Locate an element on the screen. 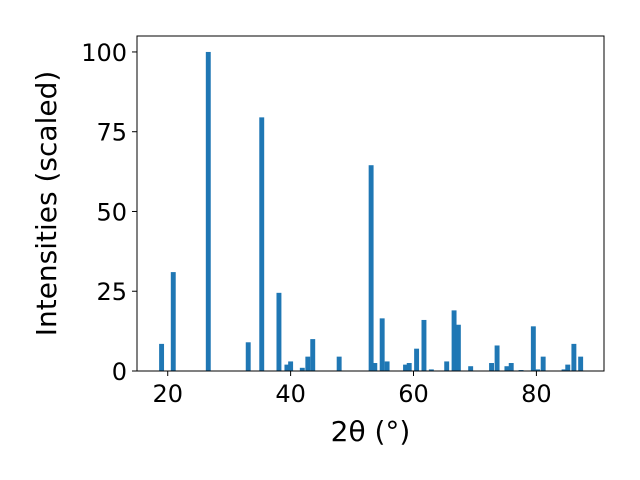  x-tick-label: 80 is located at coordinates (536, 394).